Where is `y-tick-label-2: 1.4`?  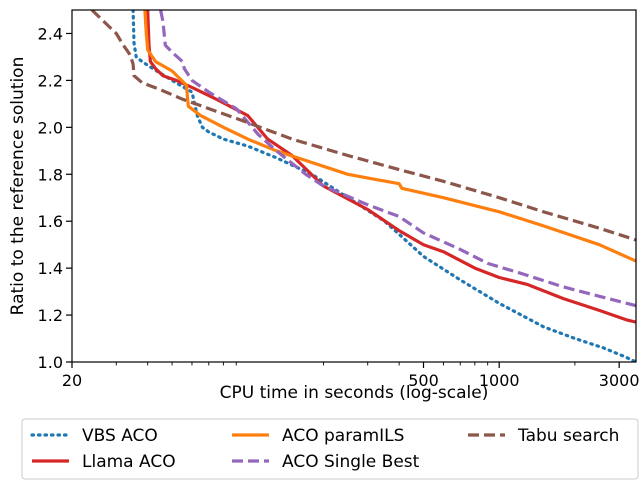 y-tick-label-2: 1.4 is located at coordinates (50, 268).